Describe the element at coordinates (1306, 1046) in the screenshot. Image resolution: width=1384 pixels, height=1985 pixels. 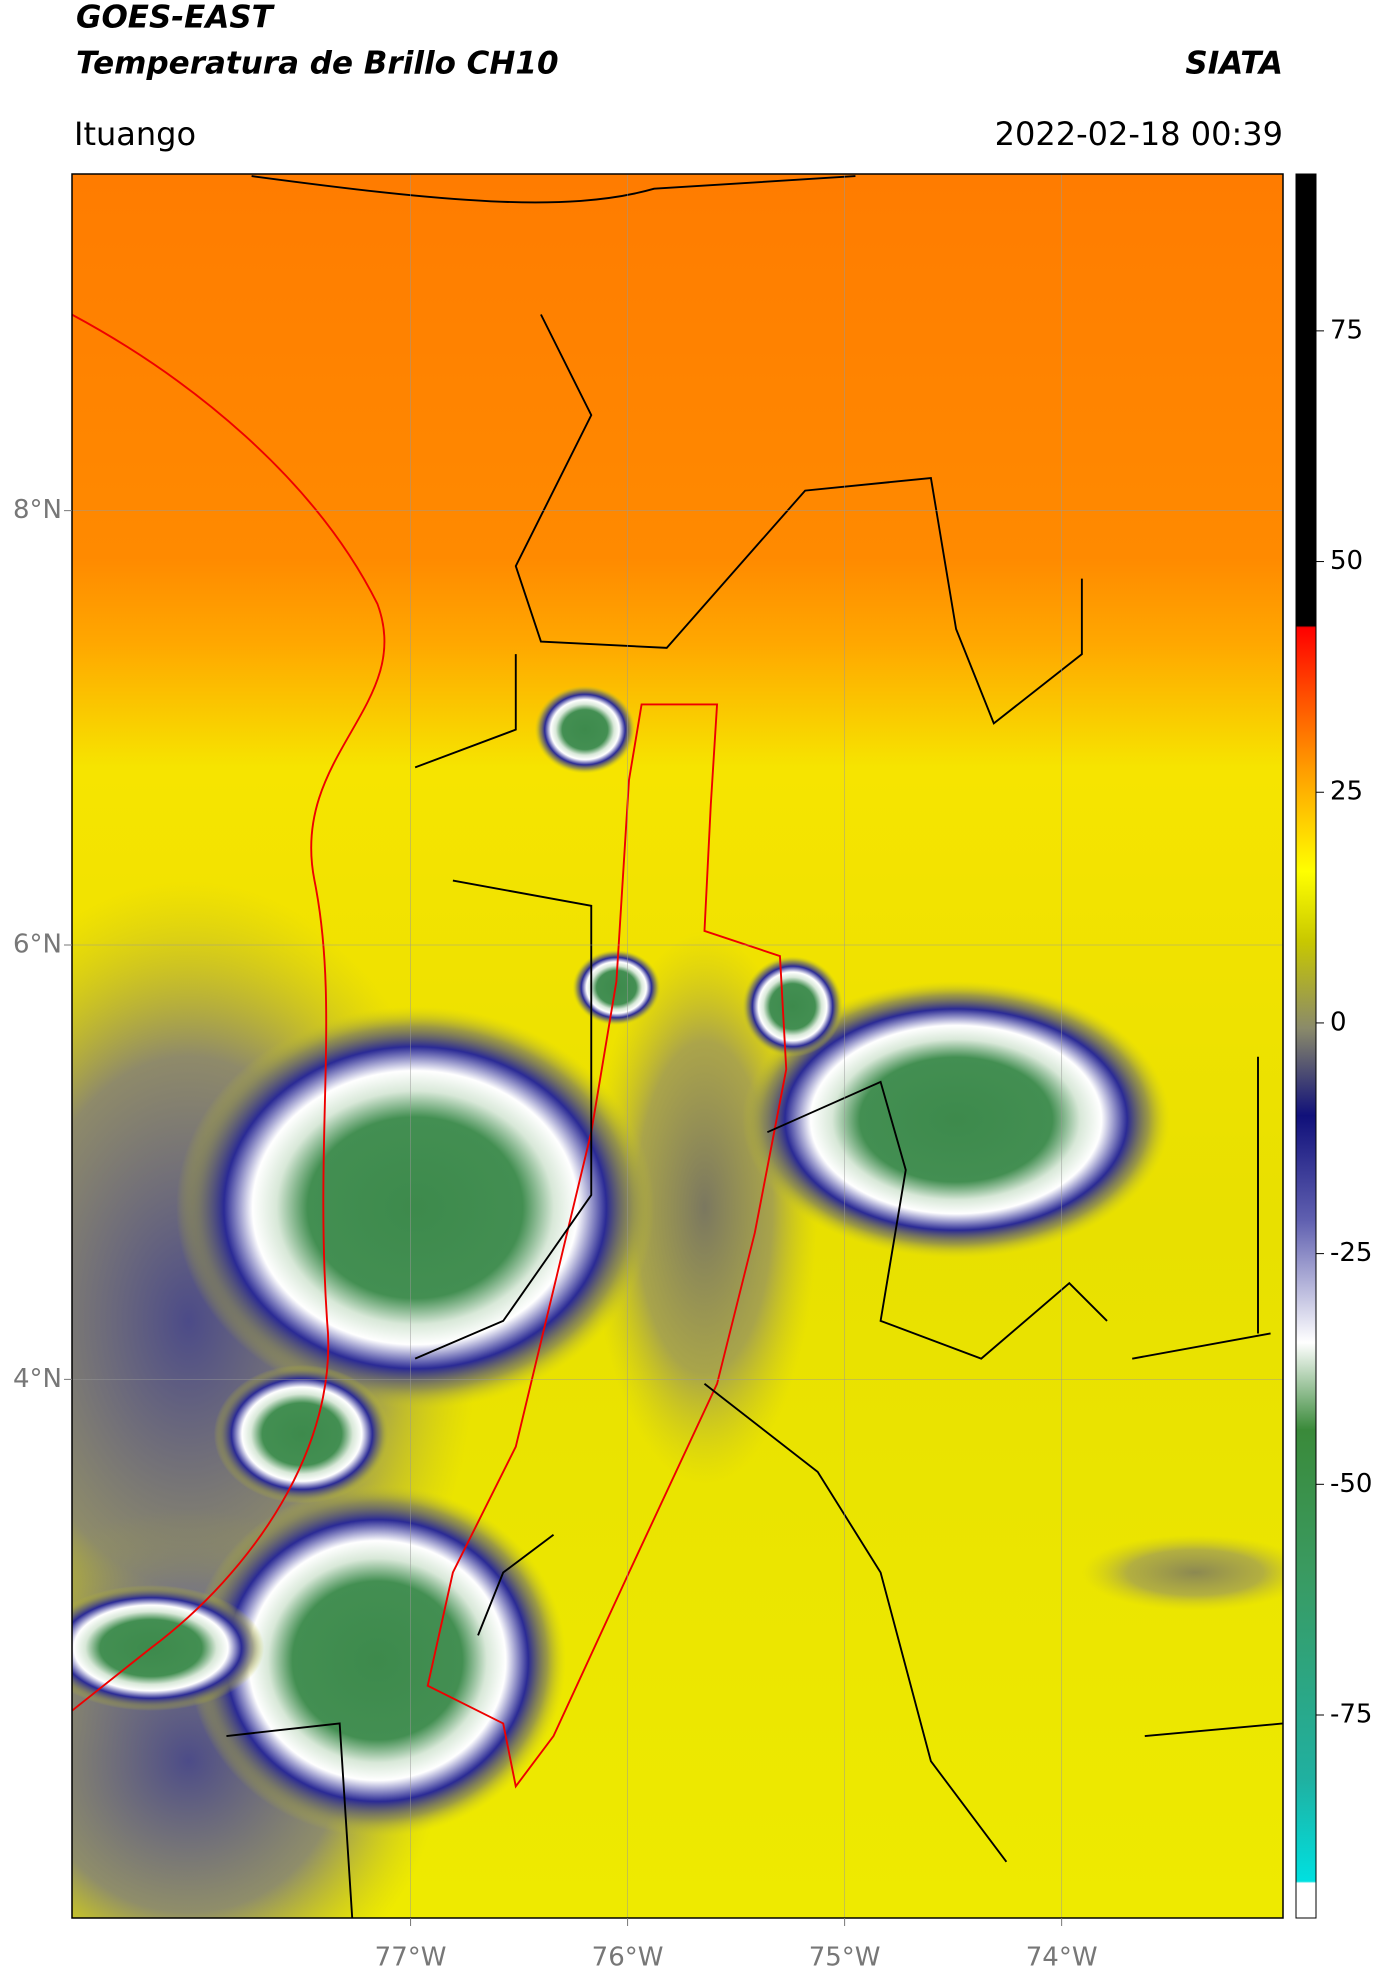
I see `colorbar` at that location.